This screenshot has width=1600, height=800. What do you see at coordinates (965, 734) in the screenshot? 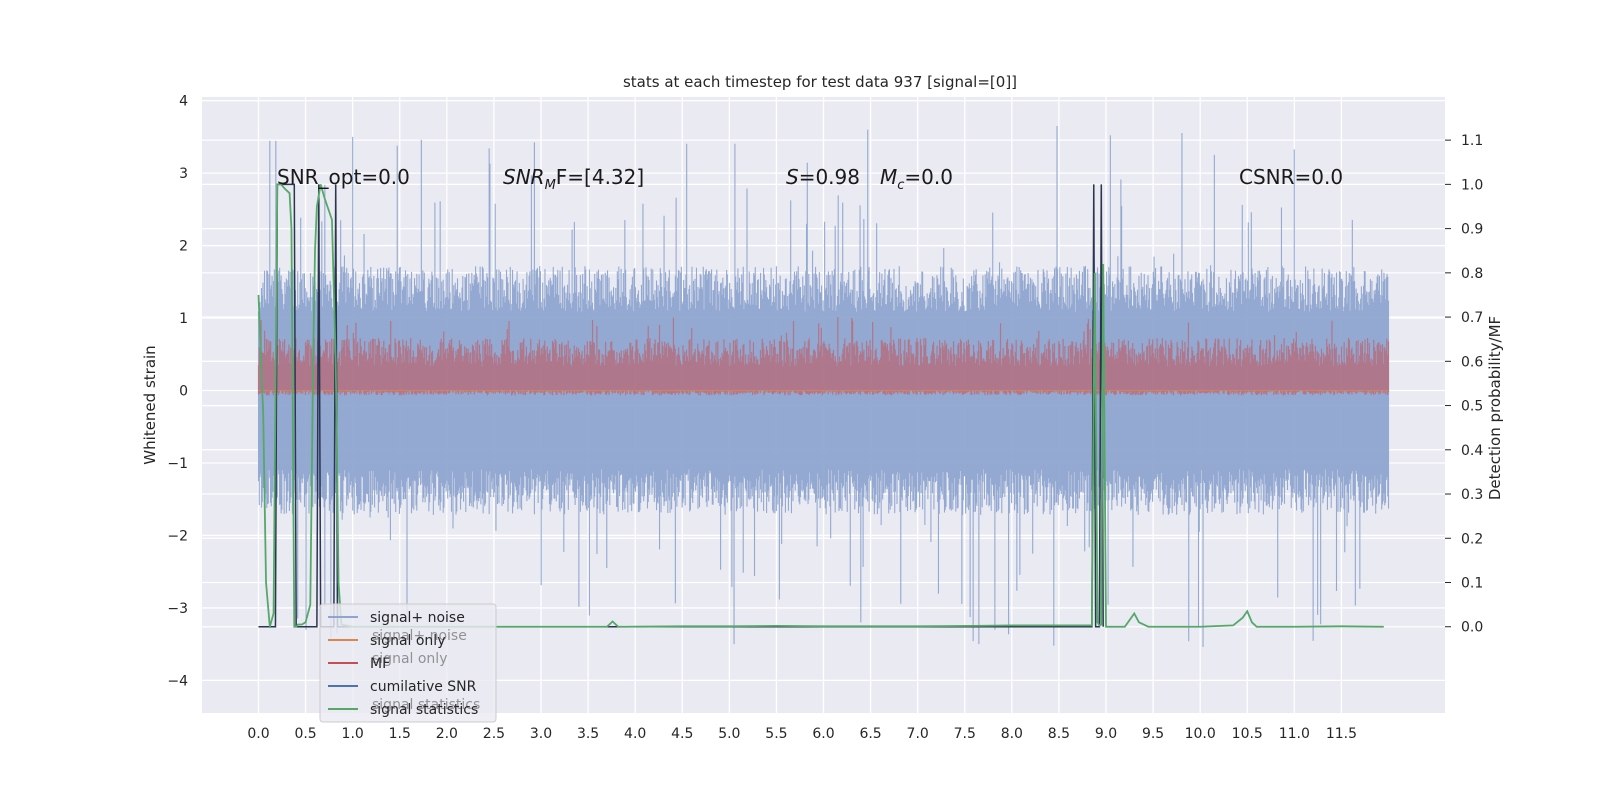
I see `x-tick-label: 7.5` at bounding box center [965, 734].